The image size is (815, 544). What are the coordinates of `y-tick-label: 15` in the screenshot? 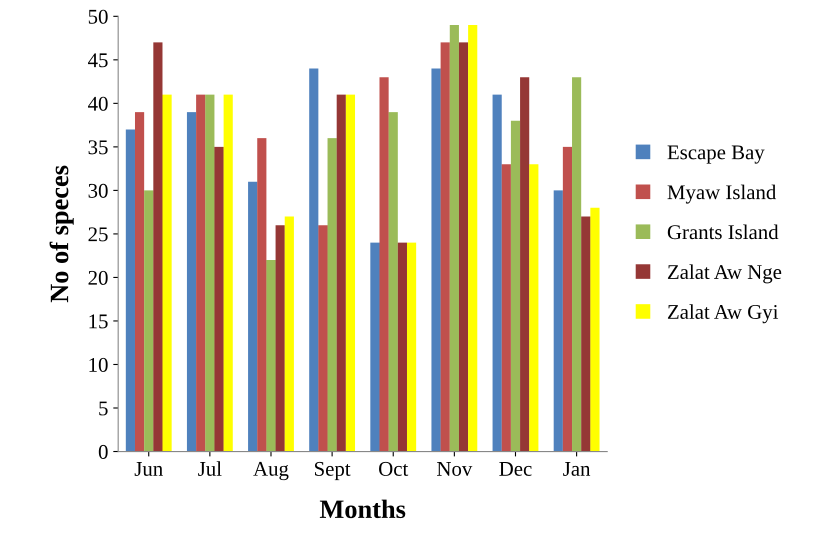 It's located at (98, 321).